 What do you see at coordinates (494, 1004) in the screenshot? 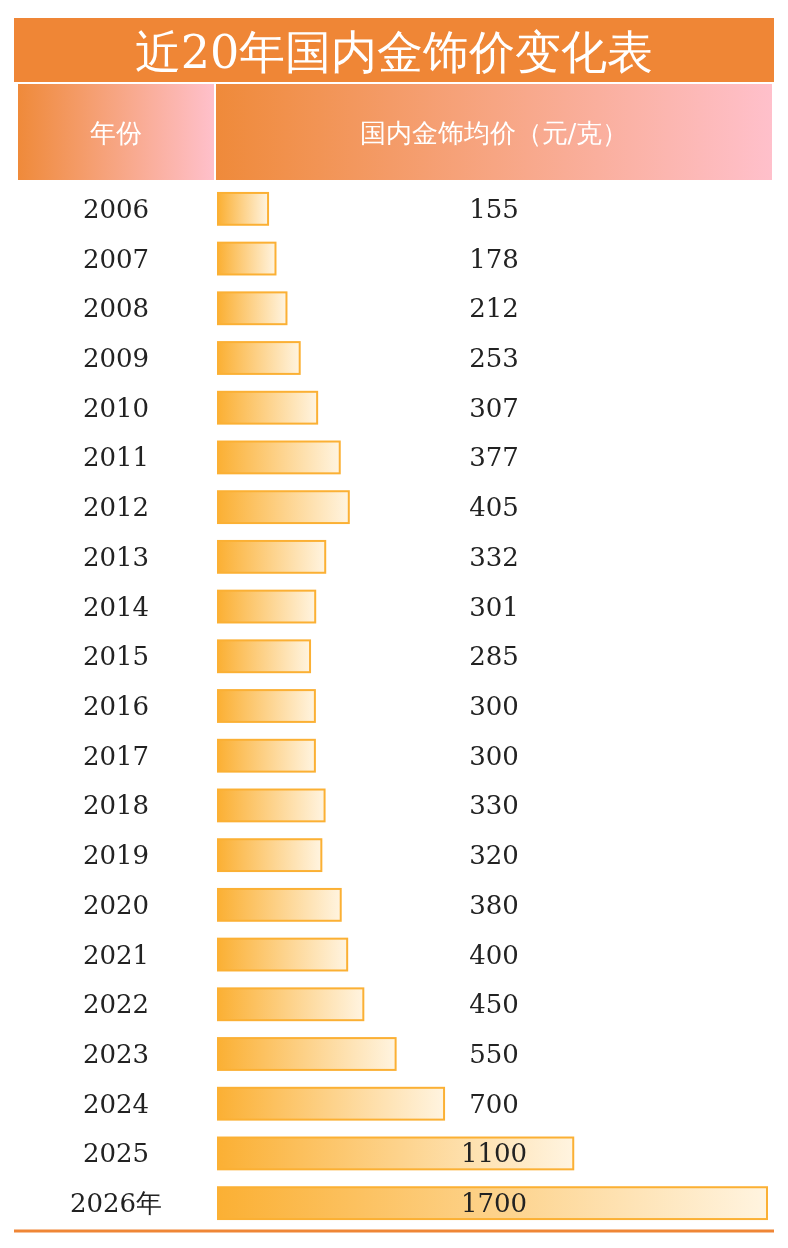
I see `data-label: 450` at bounding box center [494, 1004].